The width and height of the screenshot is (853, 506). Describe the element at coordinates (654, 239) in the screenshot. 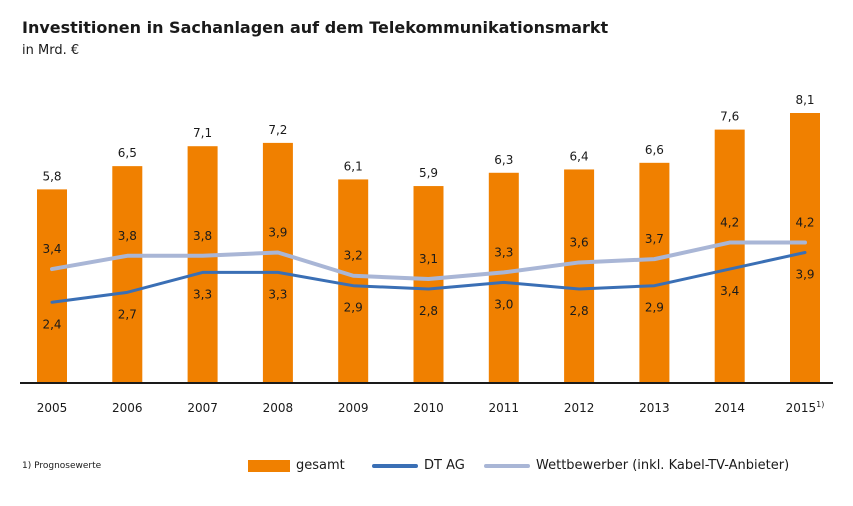

I see `data-label-wettbewerber-2013: 3,7` at that location.